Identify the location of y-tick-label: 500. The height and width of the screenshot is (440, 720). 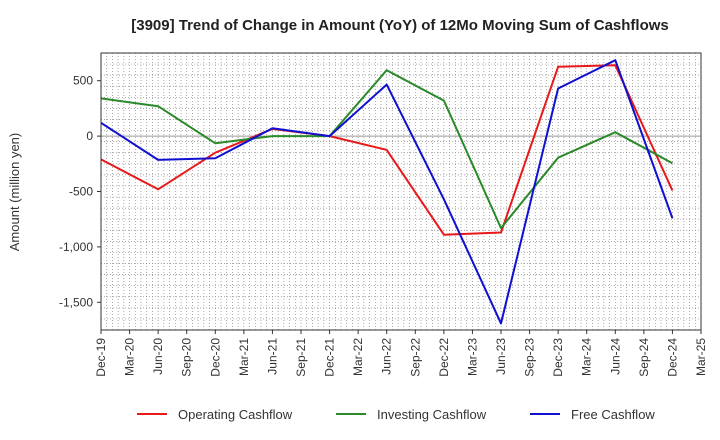
(83, 81).